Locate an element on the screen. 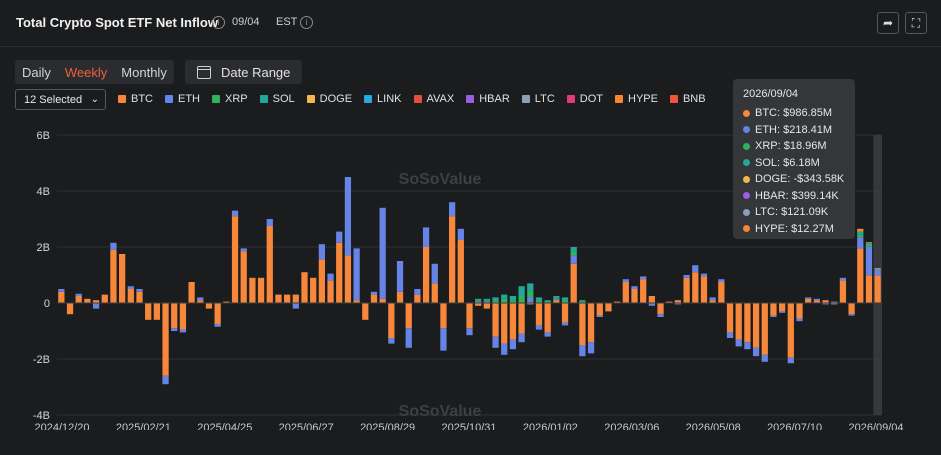 Image resolution: width=941 pixels, height=455 pixels. period-daily: Daily is located at coordinates (36, 72).